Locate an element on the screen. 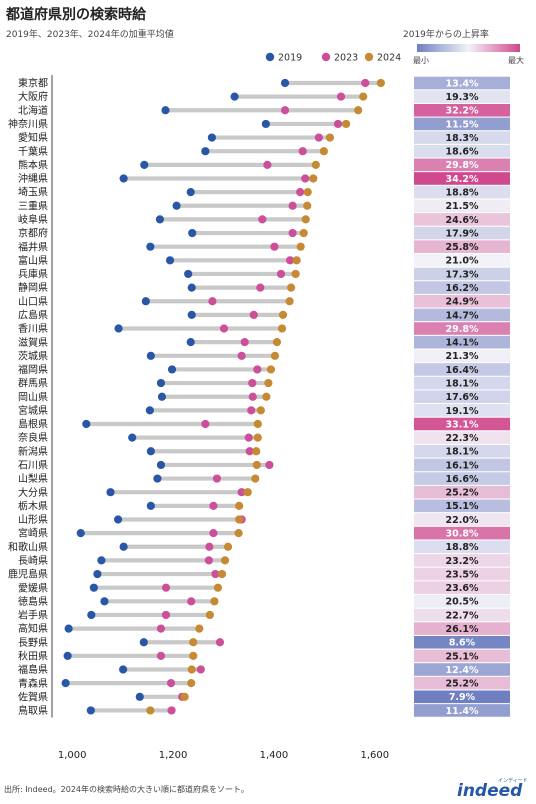  prefecture-label: 栃木県 is located at coordinates (33, 505).